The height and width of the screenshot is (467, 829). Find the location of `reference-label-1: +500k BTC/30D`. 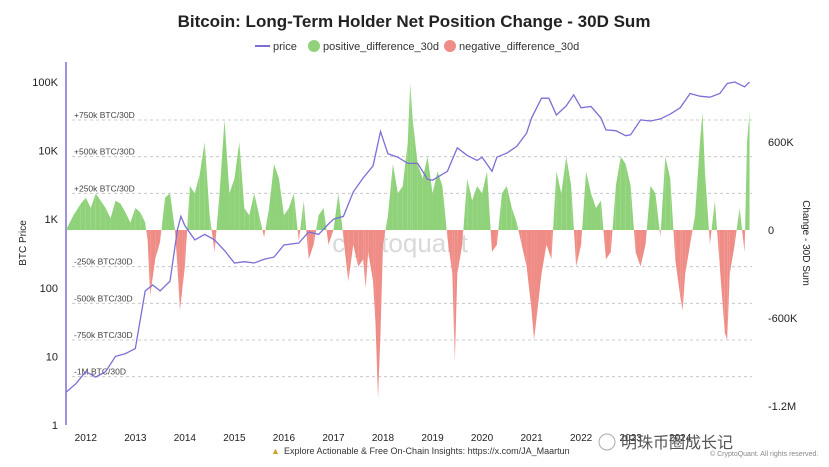

reference-label-1: +500k BTC/30D is located at coordinates (104, 152).